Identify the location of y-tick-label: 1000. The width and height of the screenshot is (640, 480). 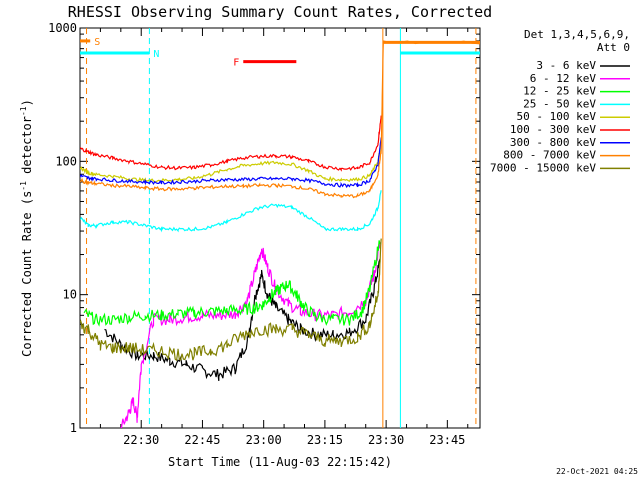
(62, 28).